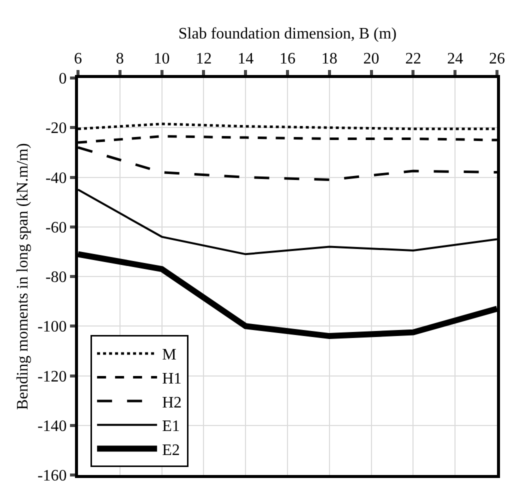  What do you see at coordinates (78, 59) in the screenshot?
I see `x-tick-label: 6` at bounding box center [78, 59].